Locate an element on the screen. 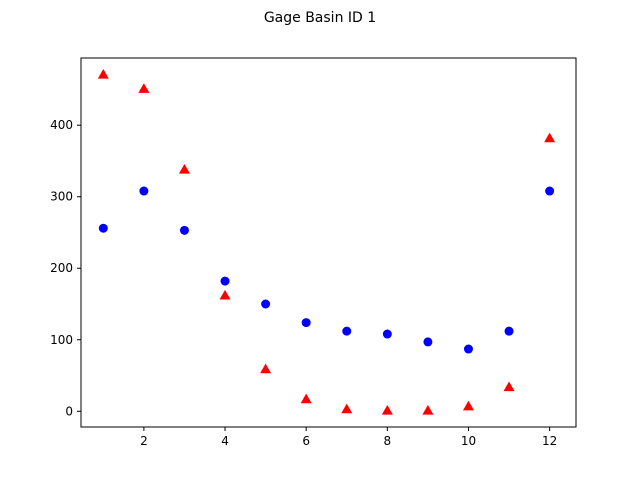 Image resolution: width=640 pixels, height=480 pixels. x-tick-label: 2 is located at coordinates (144, 441).